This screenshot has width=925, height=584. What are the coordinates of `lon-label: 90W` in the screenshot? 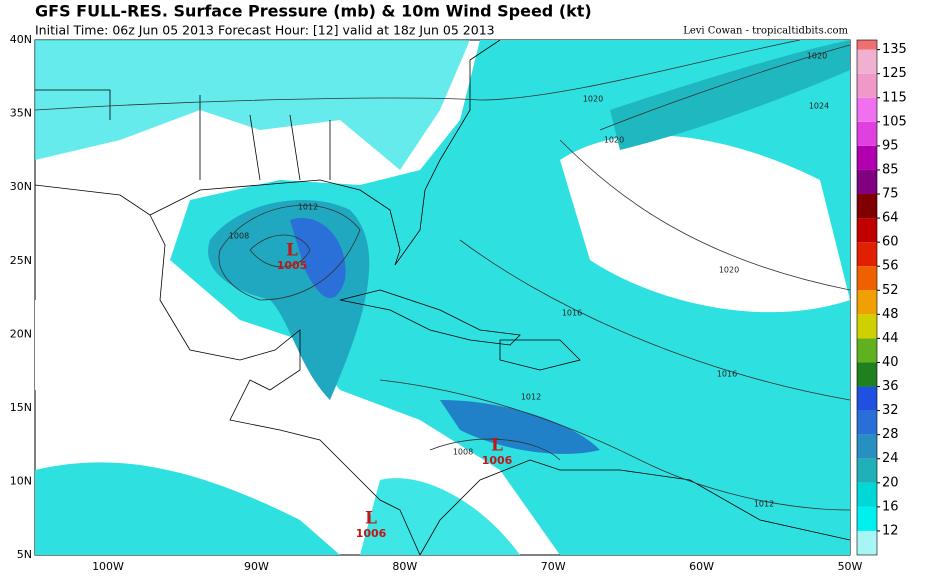 It's located at (256, 566).